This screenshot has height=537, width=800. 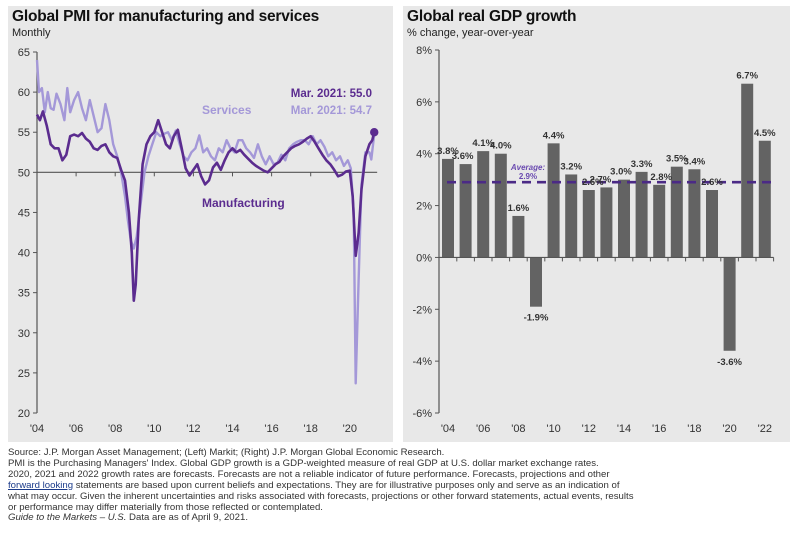 I want to click on gdp-data-label: 3.4%, so click(x=695, y=161).